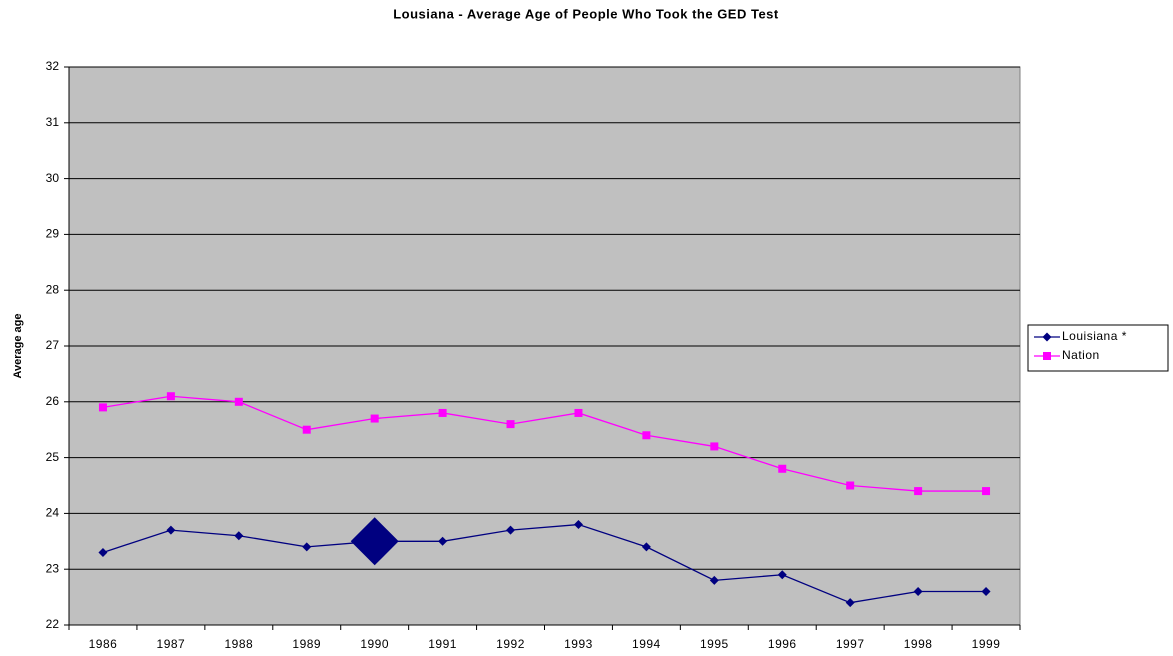 The image size is (1173, 656). What do you see at coordinates (53, 122) in the screenshot?
I see `y-tick-label: 31` at bounding box center [53, 122].